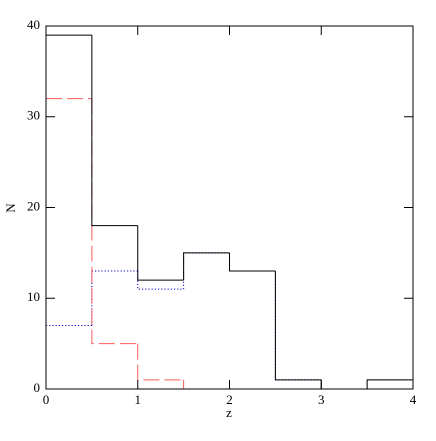 The image size is (436, 441). I want to click on x-tick-label: 2, so click(229, 399).